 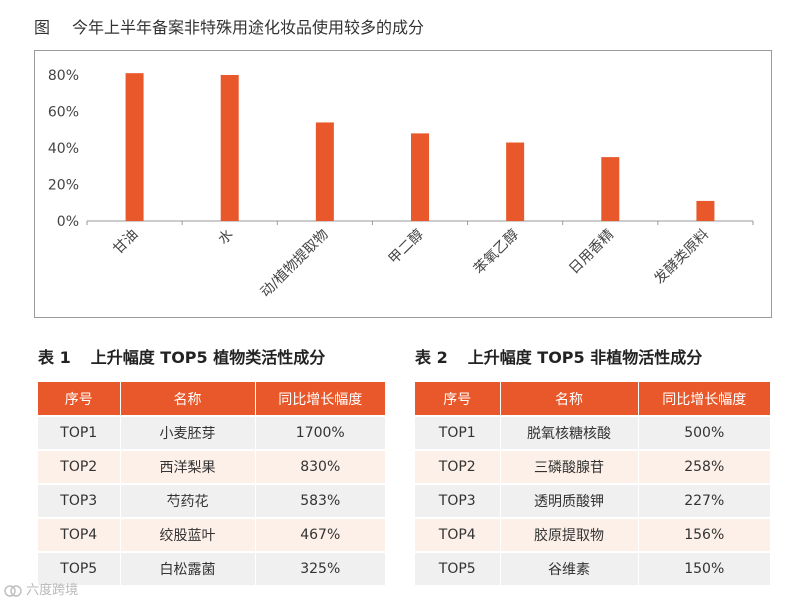 What do you see at coordinates (188, 500) in the screenshot?
I see `table-cell: 芍药花` at bounding box center [188, 500].